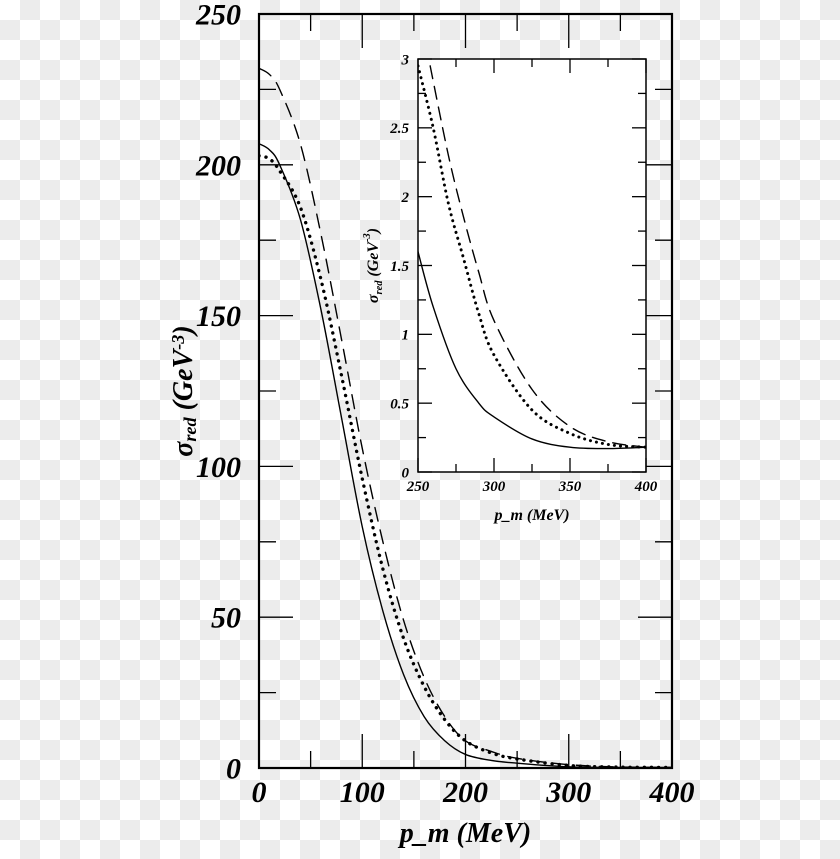 The height and width of the screenshot is (859, 840). Describe the element at coordinates (399, 404) in the screenshot. I see `y-tick-label: 0.5` at that location.